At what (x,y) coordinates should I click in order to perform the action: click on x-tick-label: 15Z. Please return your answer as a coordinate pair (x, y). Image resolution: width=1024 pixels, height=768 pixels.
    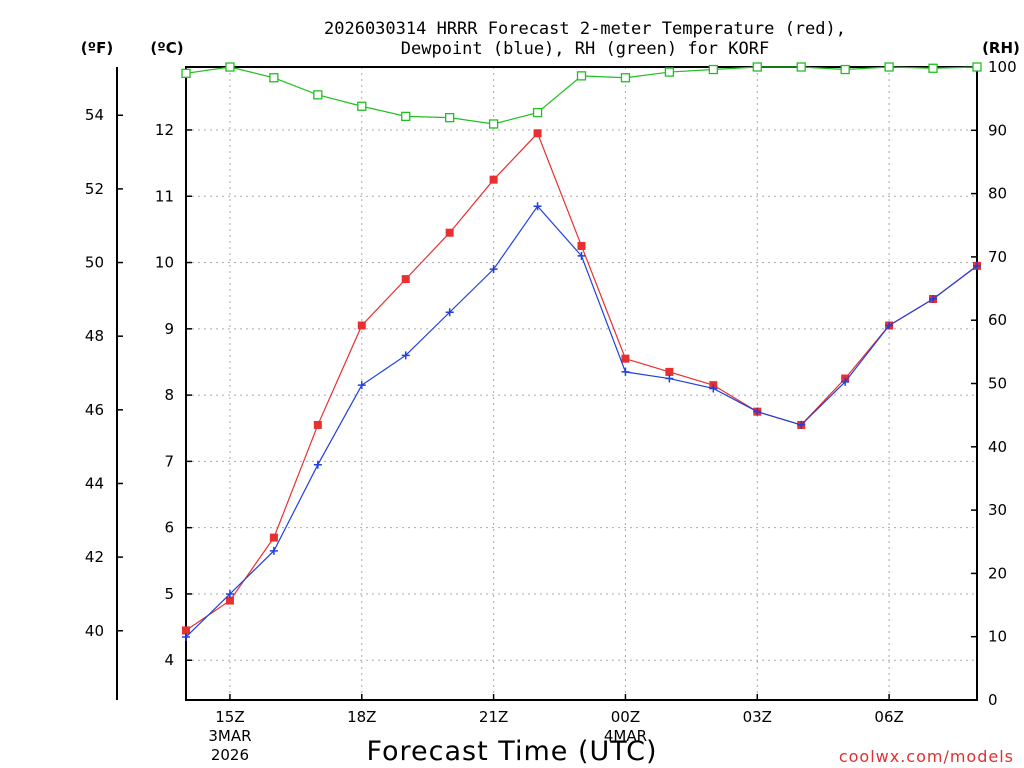
    Looking at the image, I should click on (229, 717).